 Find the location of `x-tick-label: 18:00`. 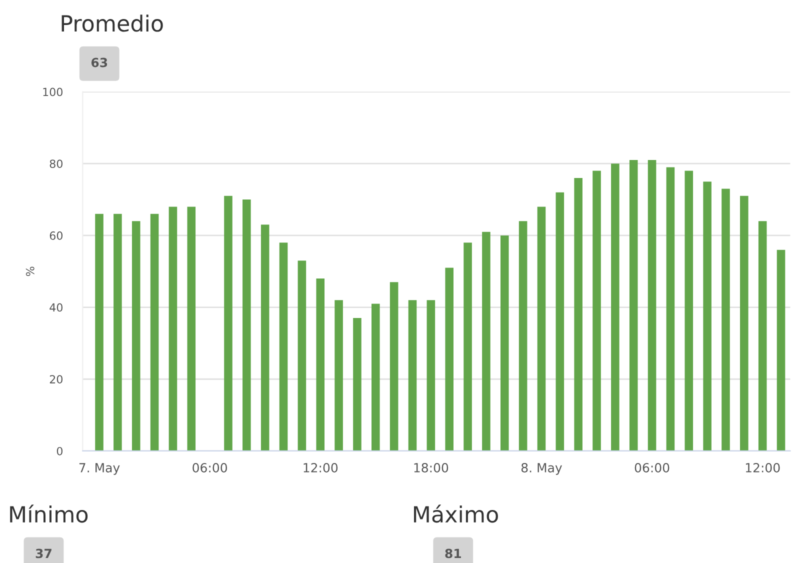

x-tick-label: 18:00 is located at coordinates (431, 467).